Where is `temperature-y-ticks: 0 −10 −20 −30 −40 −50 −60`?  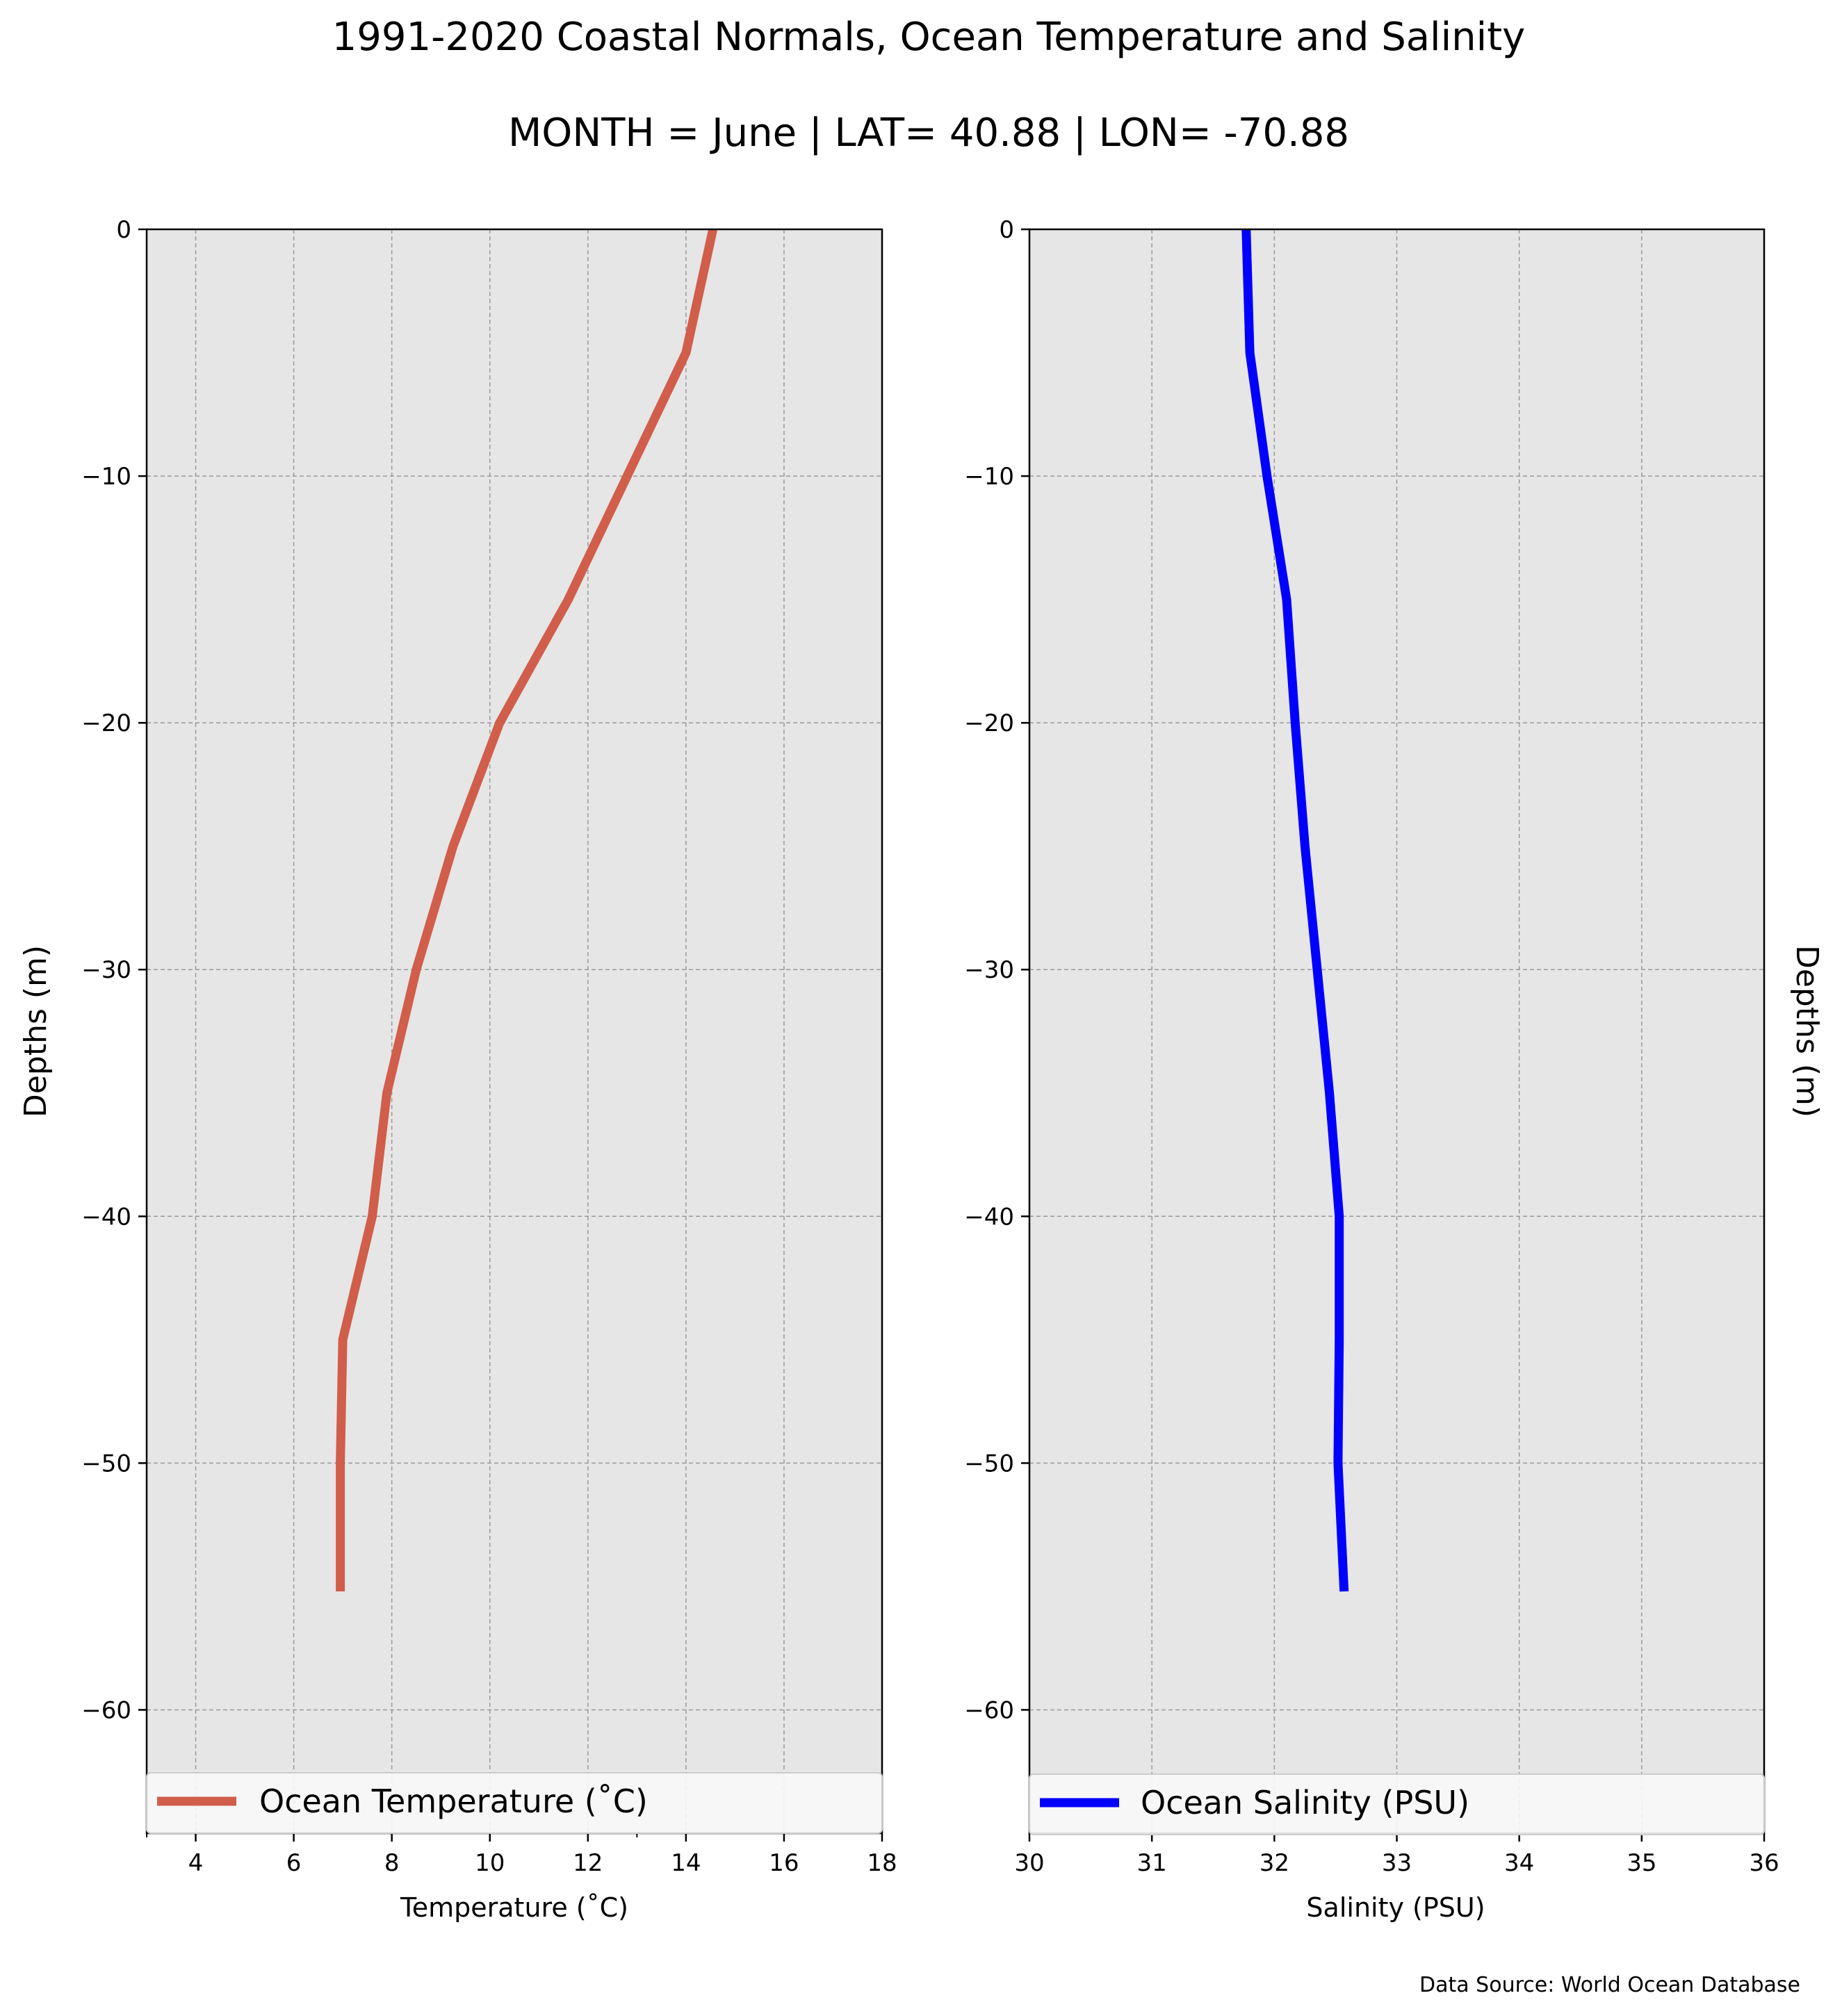
temperature-y-ticks: 0 −10 −20 −30 −40 −50 −60 is located at coordinates (114, 970).